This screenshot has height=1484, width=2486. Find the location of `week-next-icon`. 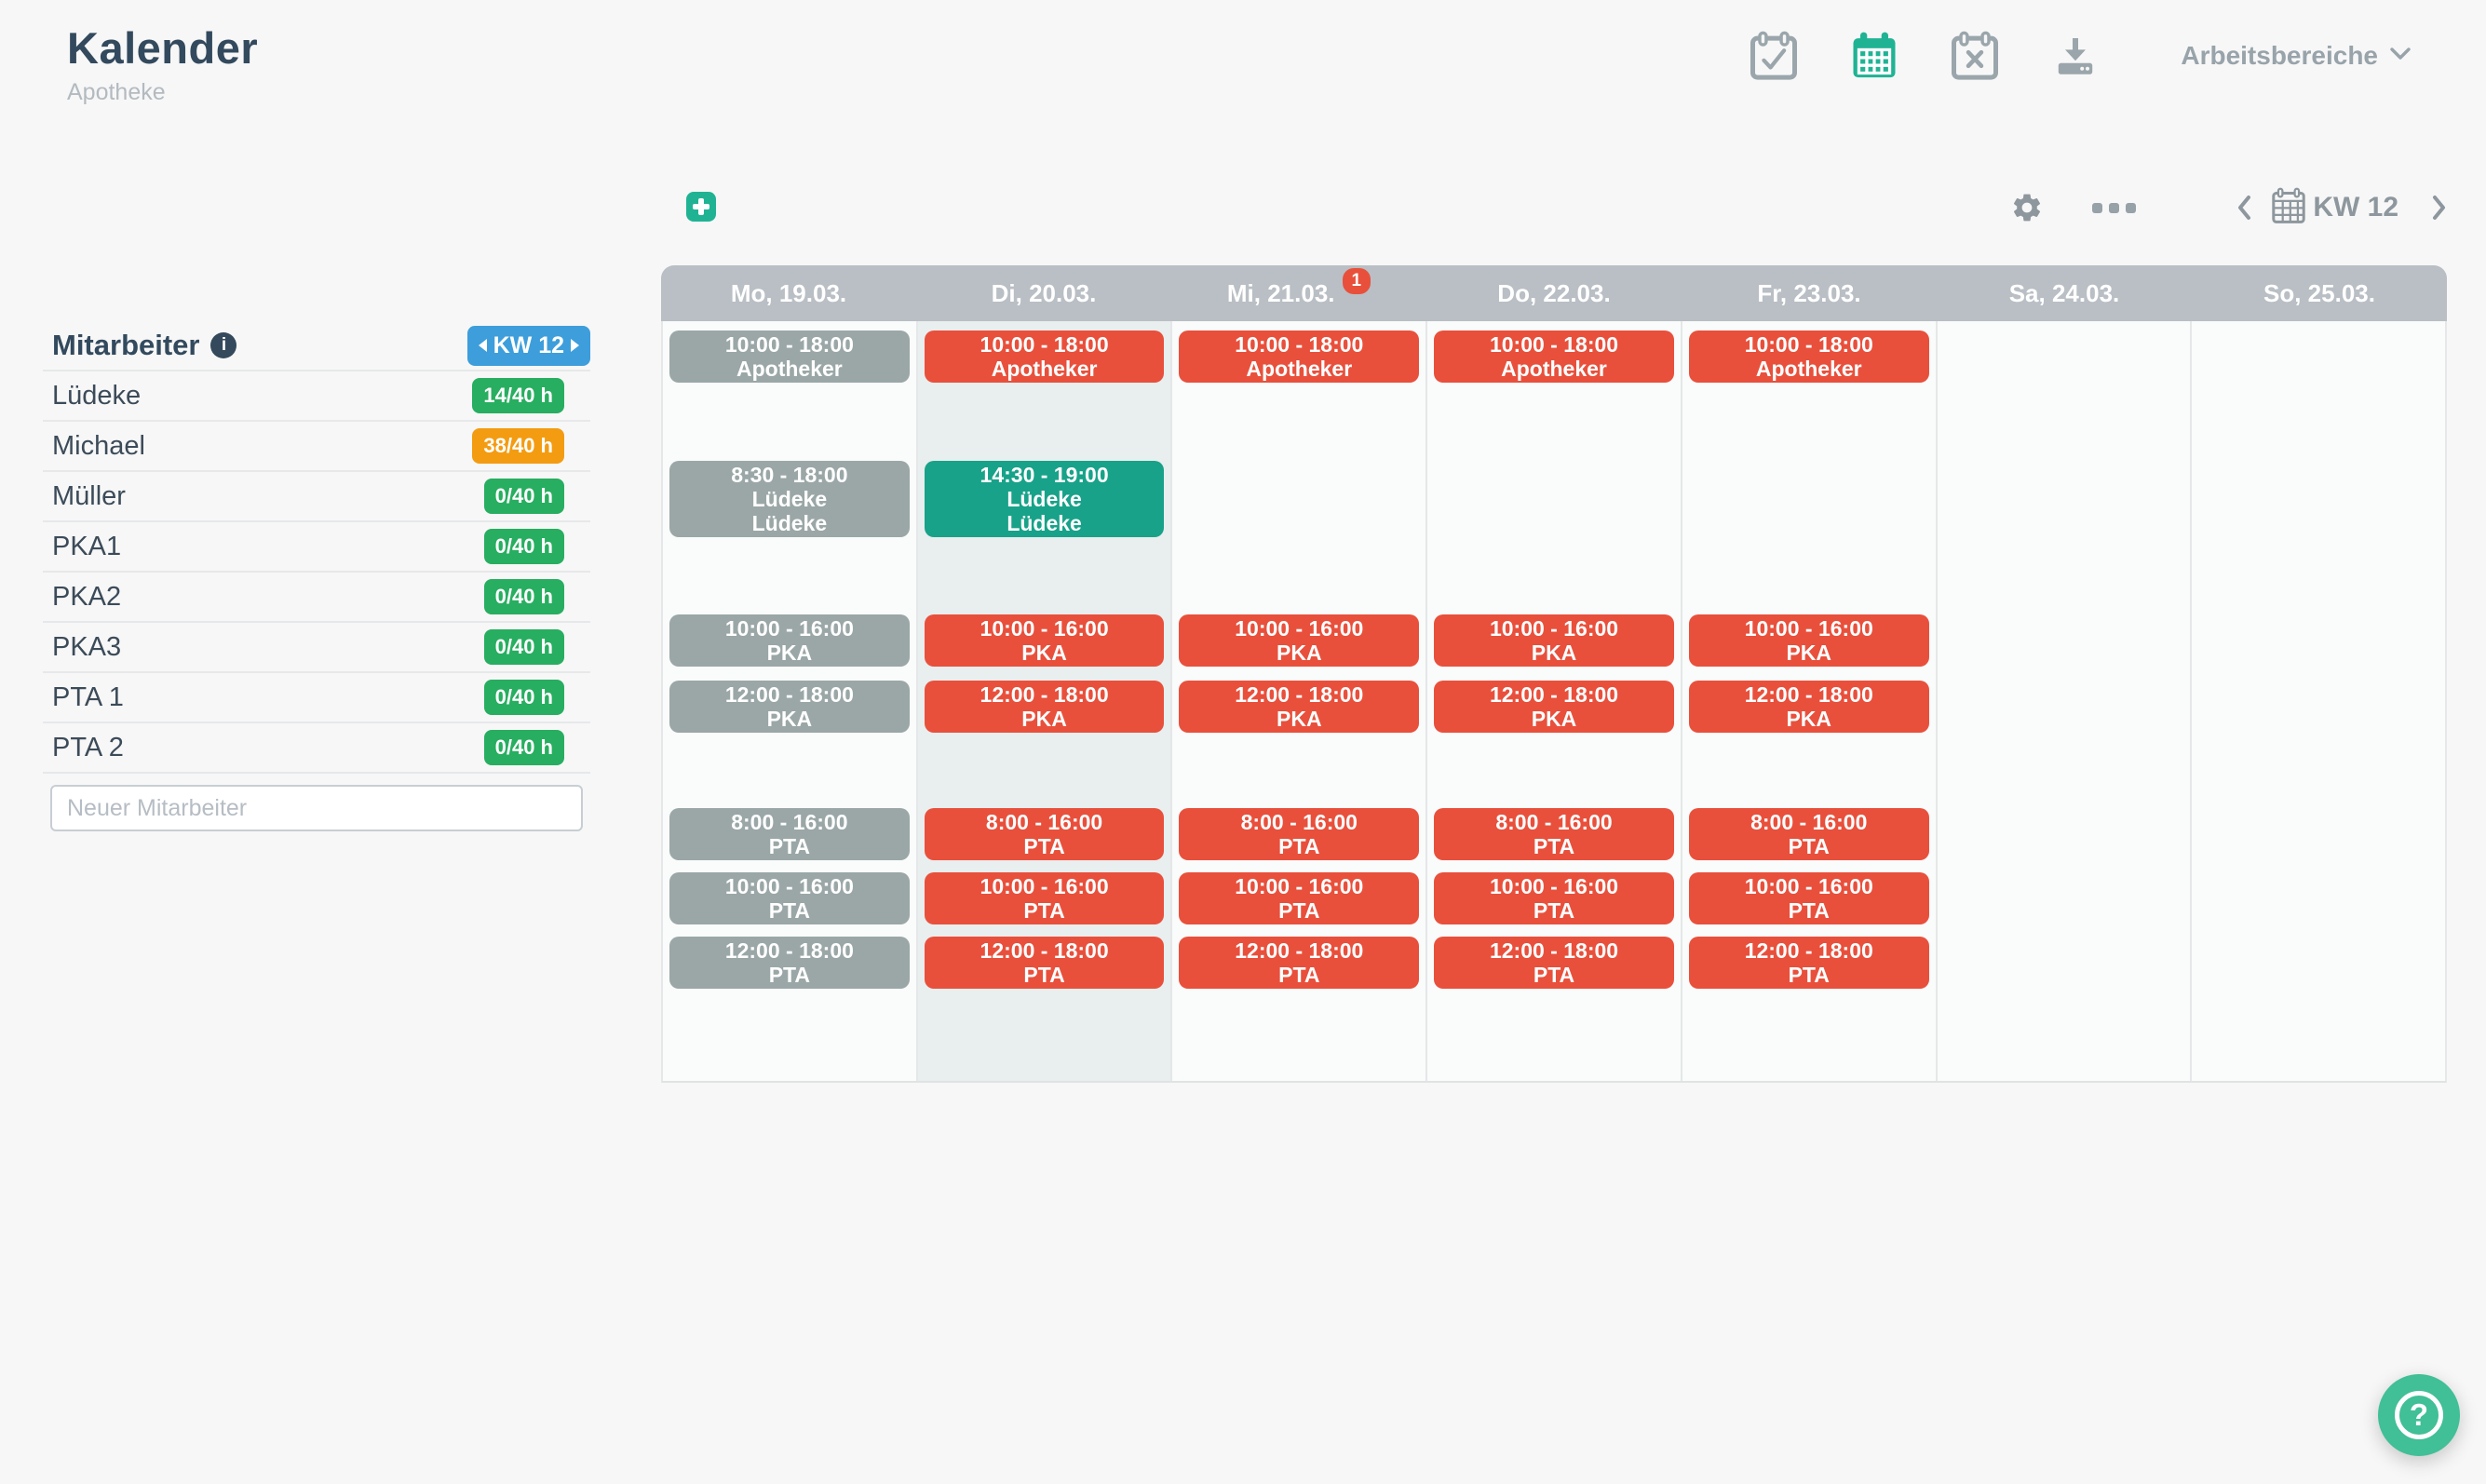

week-next-icon is located at coordinates (575, 345).